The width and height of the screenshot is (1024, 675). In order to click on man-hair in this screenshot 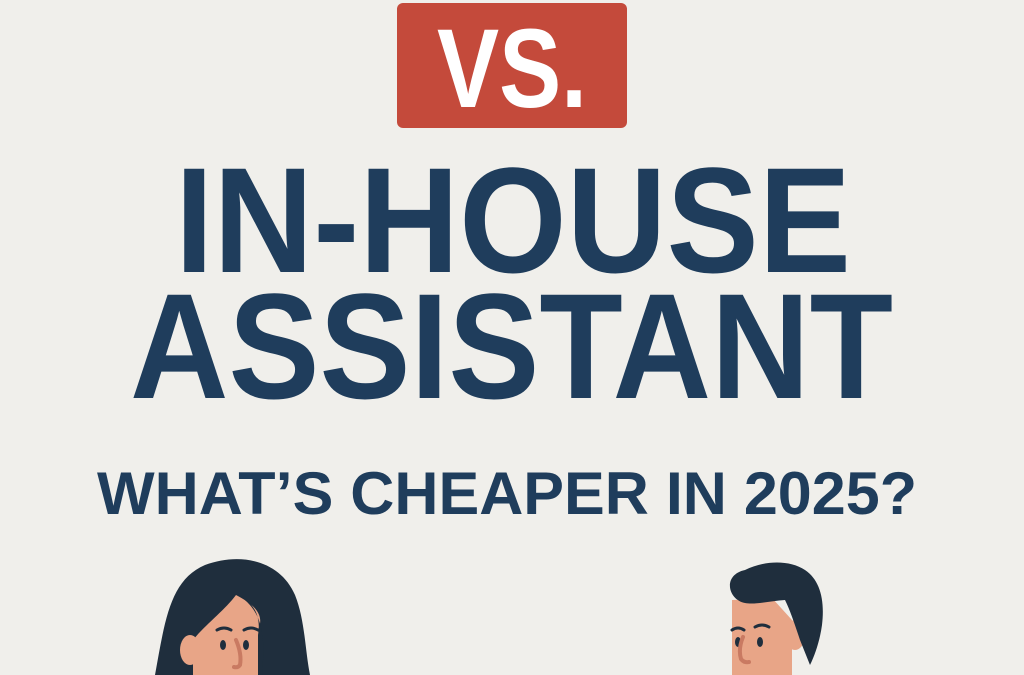, I will do `click(776, 613)`.